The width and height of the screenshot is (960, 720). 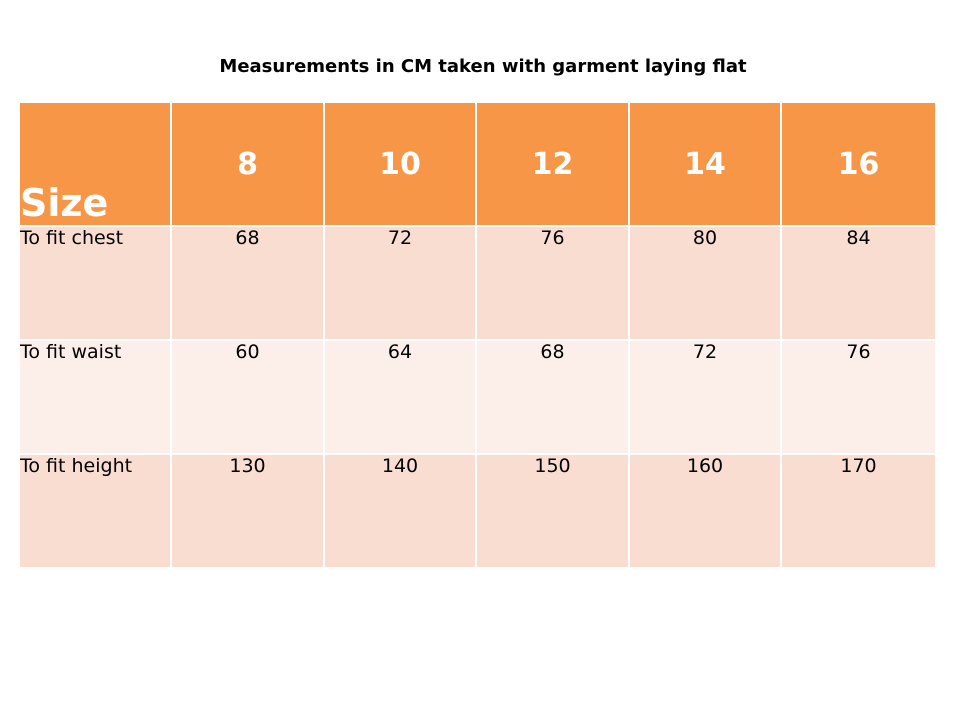 What do you see at coordinates (247, 511) in the screenshot?
I see `table-cell: 130` at bounding box center [247, 511].